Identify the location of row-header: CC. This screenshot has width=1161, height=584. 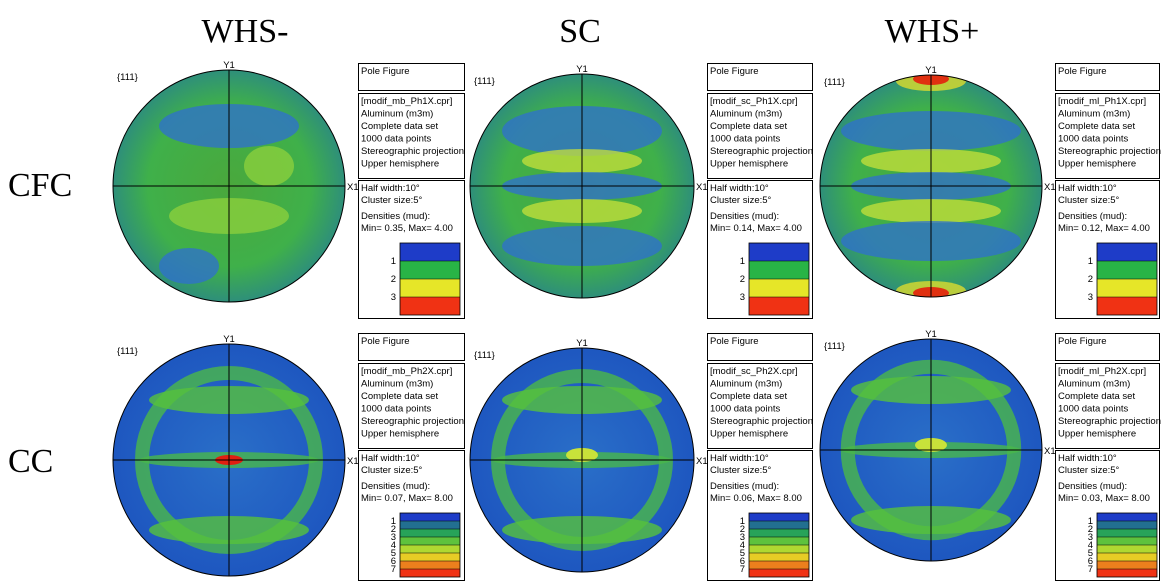
(30, 461).